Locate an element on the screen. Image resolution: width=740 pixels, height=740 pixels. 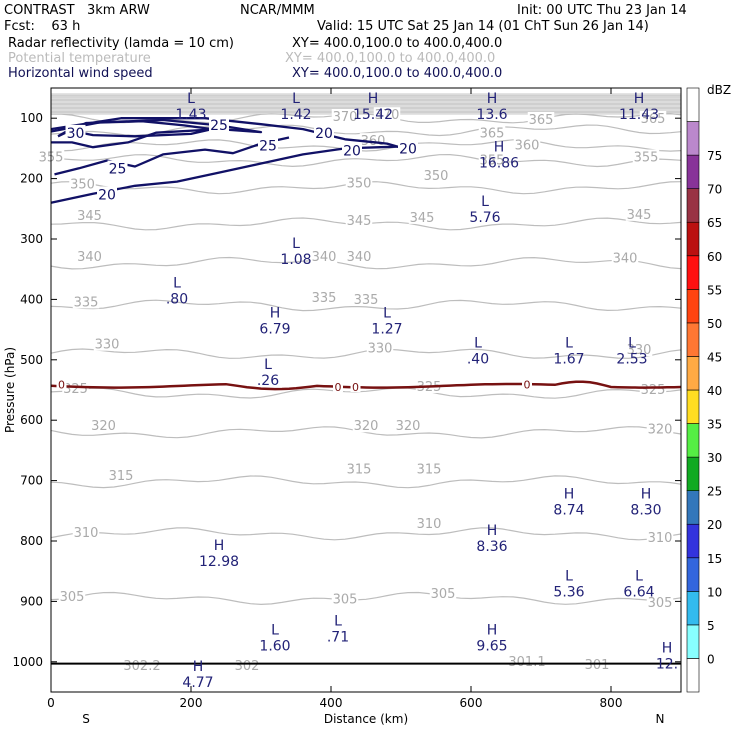
y-tick-label: 1000 is located at coordinates (27, 662).